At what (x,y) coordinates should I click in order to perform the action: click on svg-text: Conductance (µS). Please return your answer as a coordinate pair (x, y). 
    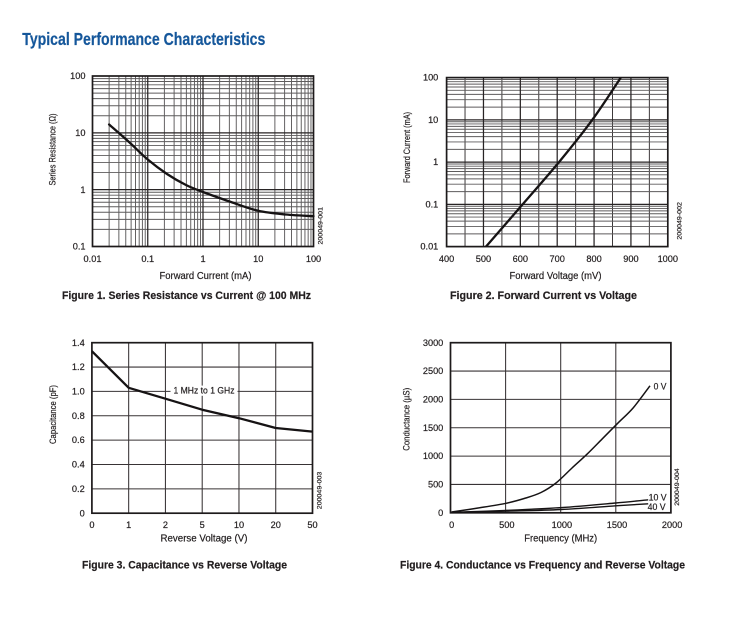
    Looking at the image, I should click on (407, 419).